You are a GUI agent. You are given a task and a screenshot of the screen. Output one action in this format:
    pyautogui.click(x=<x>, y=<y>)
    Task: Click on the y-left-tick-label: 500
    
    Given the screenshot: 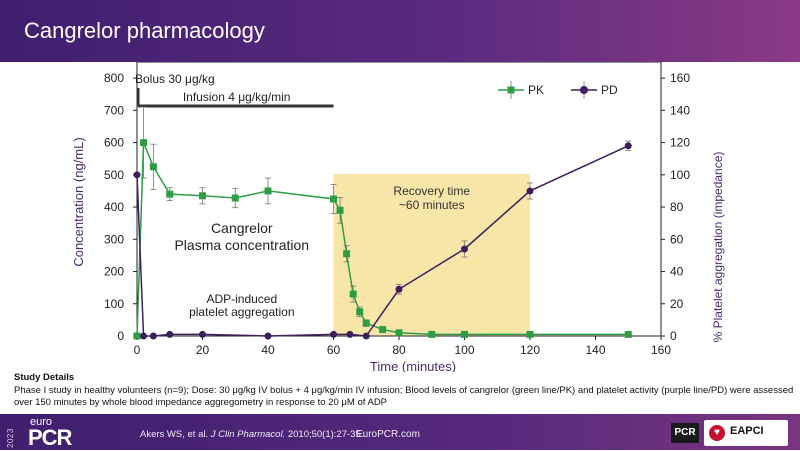 What is the action you would take?
    pyautogui.click(x=114, y=175)
    